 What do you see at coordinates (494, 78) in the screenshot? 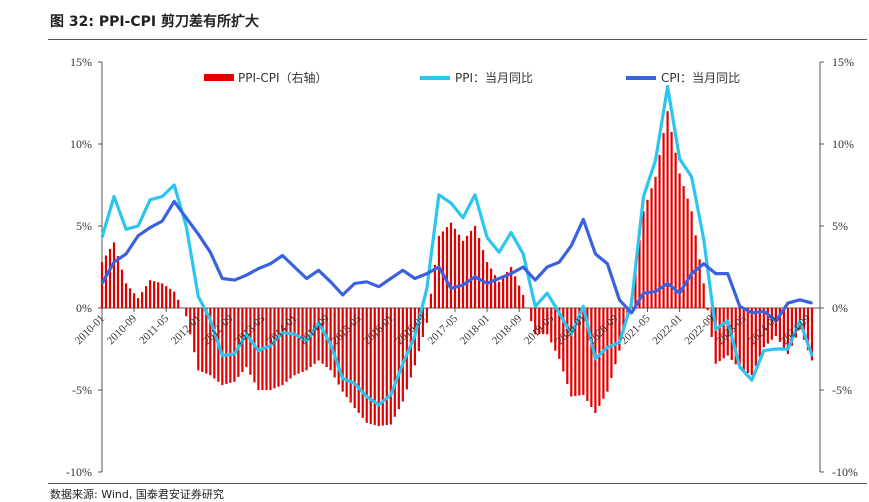
I see `legend-label-ppi: PPI：当月同比` at bounding box center [494, 78].